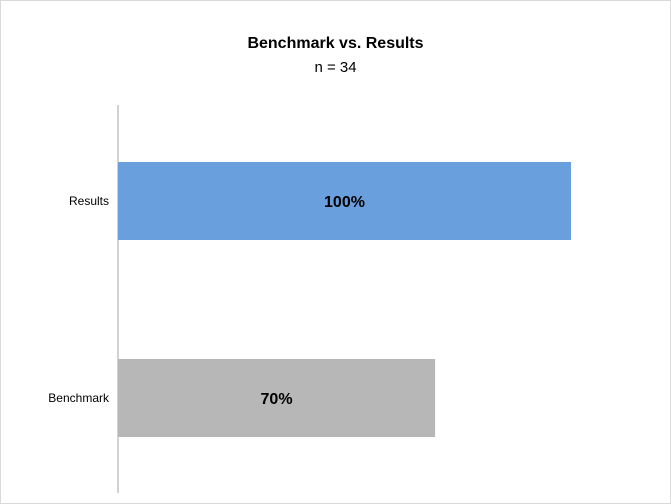  I want to click on bar-benchmark, so click(277, 398).